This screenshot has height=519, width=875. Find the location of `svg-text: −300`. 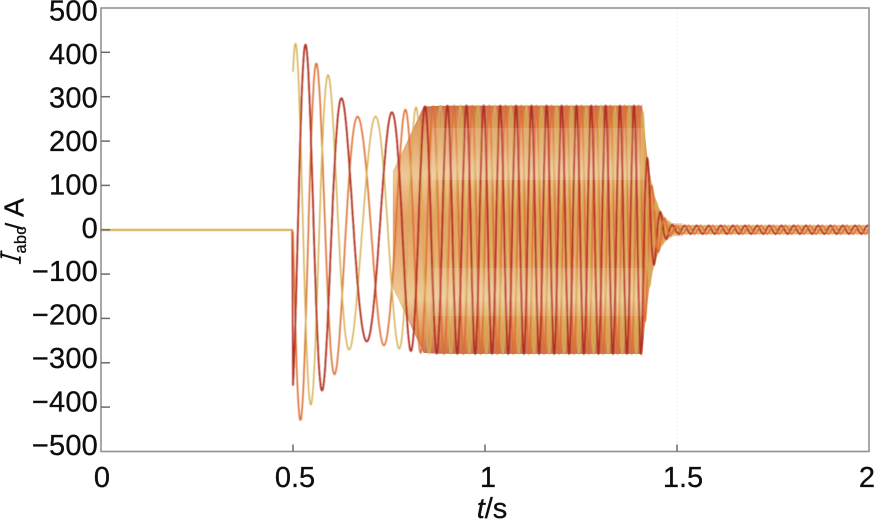

svg-text: −300 is located at coordinates (65, 359).